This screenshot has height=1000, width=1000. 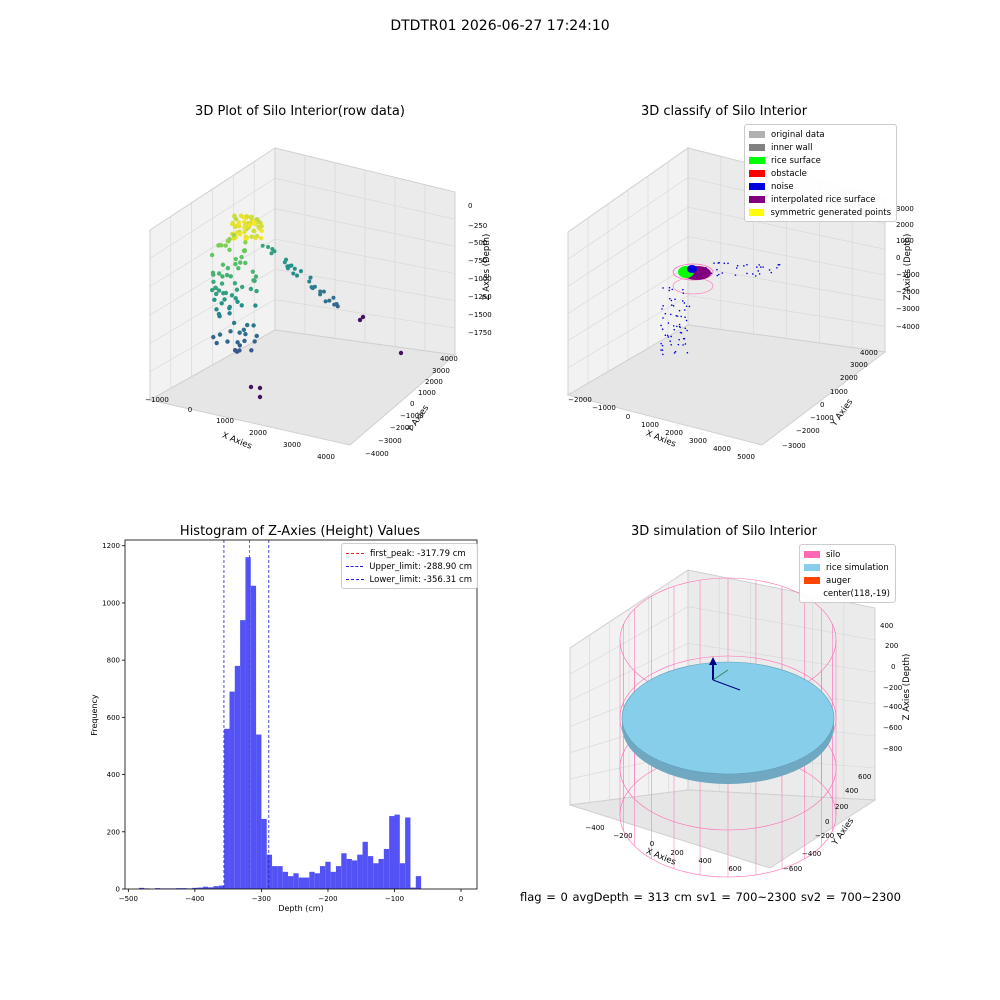 What do you see at coordinates (261, 899) in the screenshot?
I see `x-tick-label: −300` at bounding box center [261, 899].